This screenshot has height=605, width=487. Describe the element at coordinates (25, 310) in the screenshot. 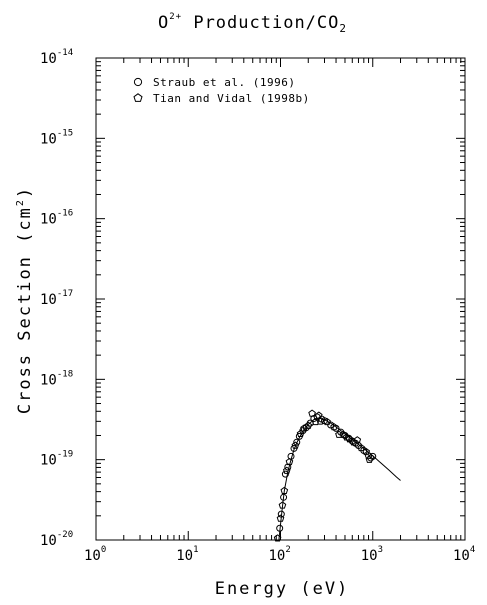

I see `y-axis-label-main: Cross Section (cm` at that location.